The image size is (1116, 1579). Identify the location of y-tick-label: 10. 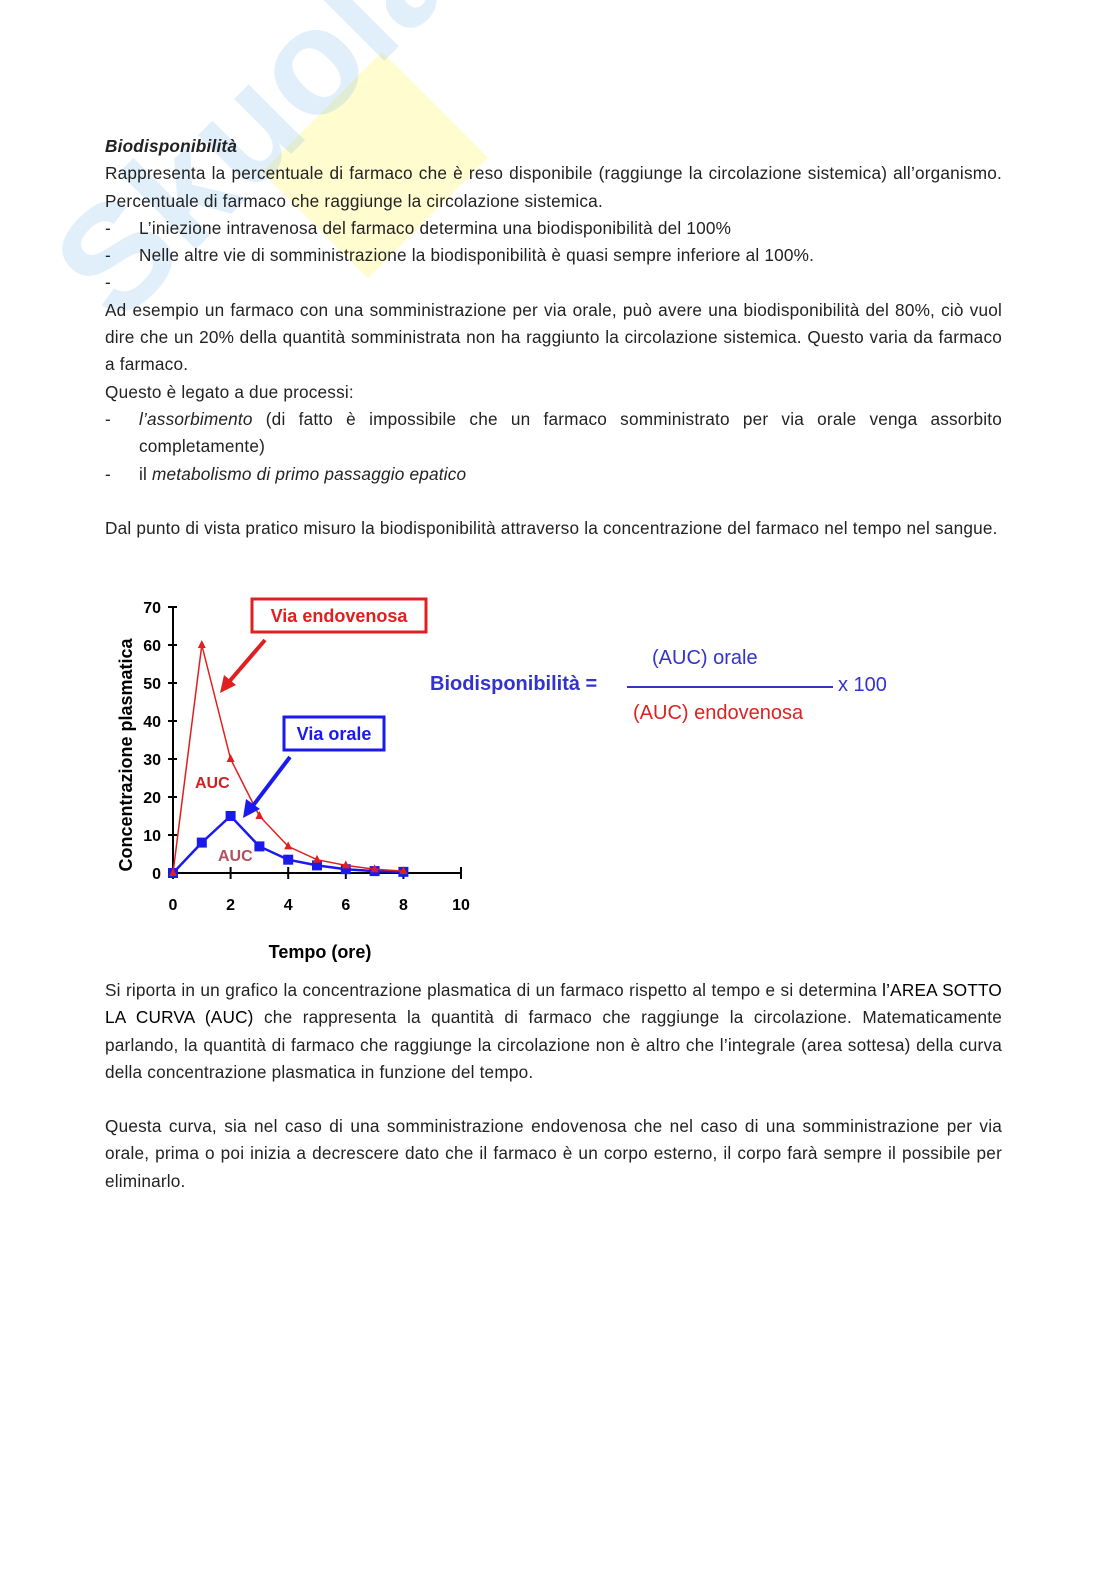
(152, 836).